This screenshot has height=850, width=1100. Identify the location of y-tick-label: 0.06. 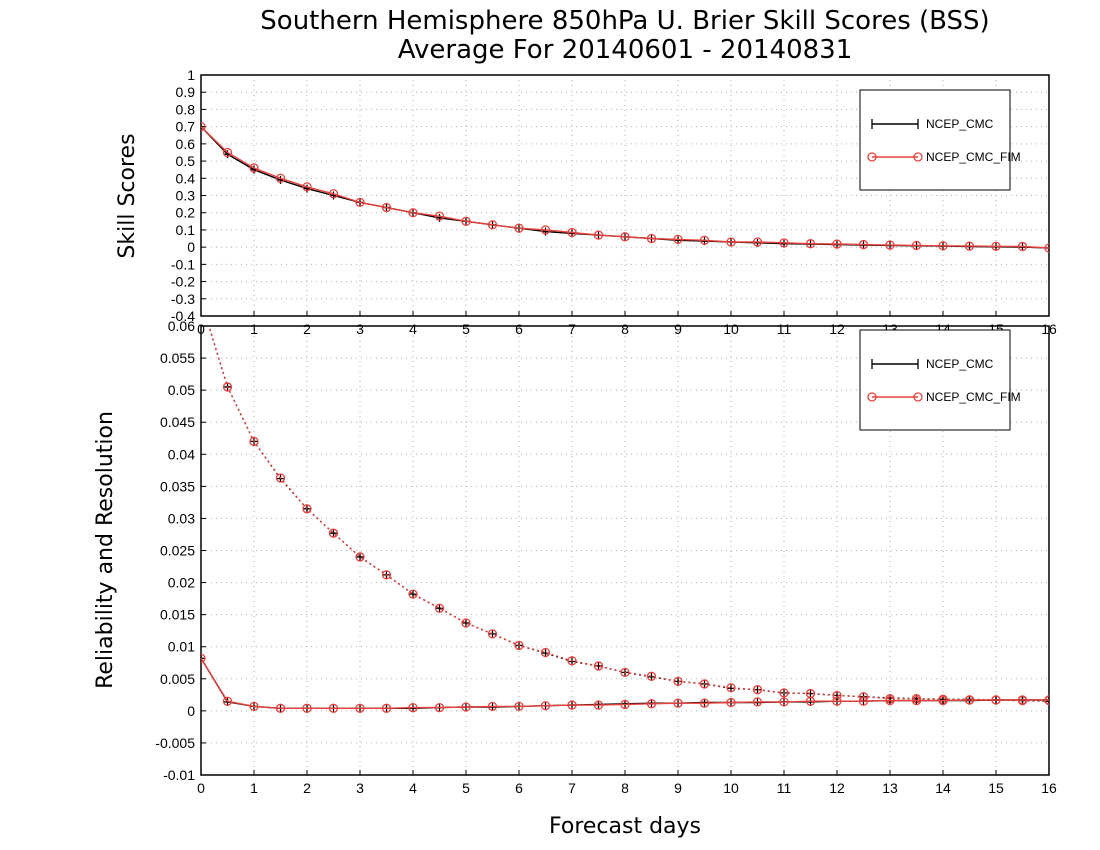
(181, 326).